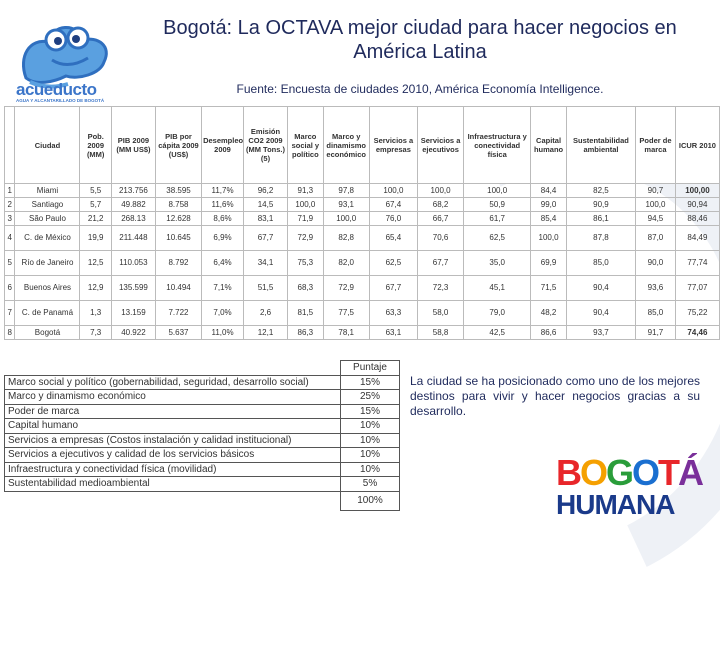 Image resolution: width=720 pixels, height=652 pixels. Describe the element at coordinates (95, 288) in the screenshot. I see `table-cell: 12,9` at that location.